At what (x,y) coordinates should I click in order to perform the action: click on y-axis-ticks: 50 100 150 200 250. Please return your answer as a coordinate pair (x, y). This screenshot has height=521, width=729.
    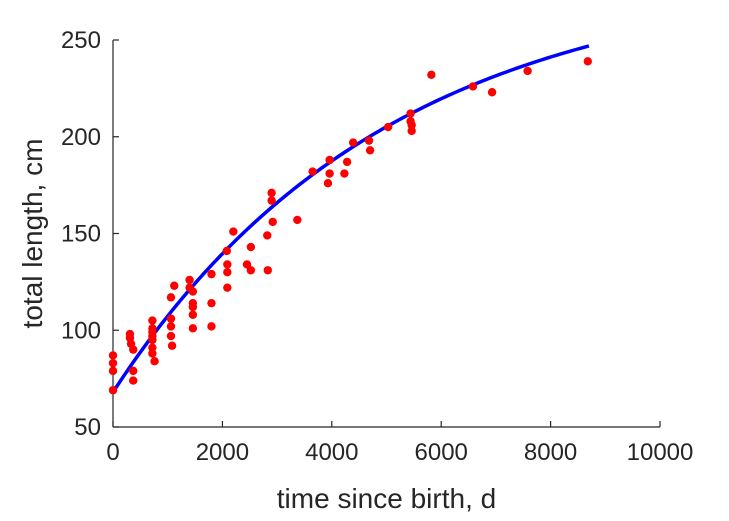
    Looking at the image, I should click on (90, 234).